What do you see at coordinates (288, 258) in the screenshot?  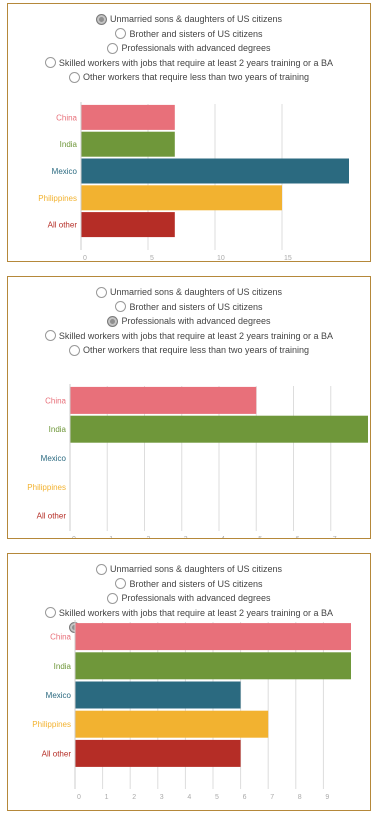 I see `x-tick-label: 15` at bounding box center [288, 258].